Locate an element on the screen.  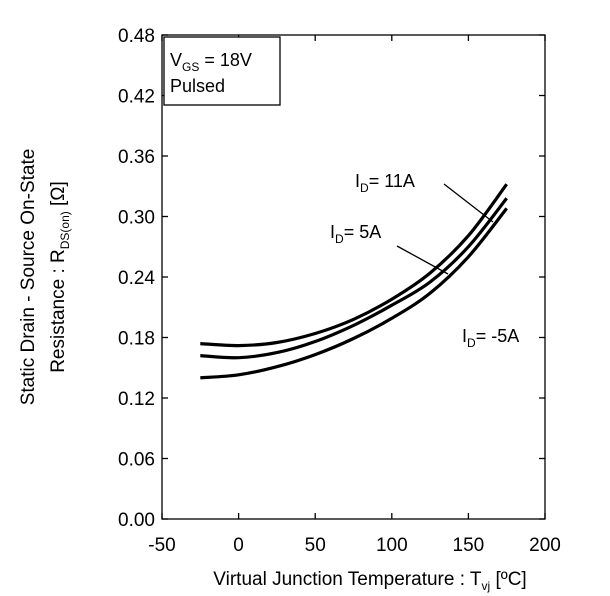
x-tick-label: 100 is located at coordinates (392, 545).